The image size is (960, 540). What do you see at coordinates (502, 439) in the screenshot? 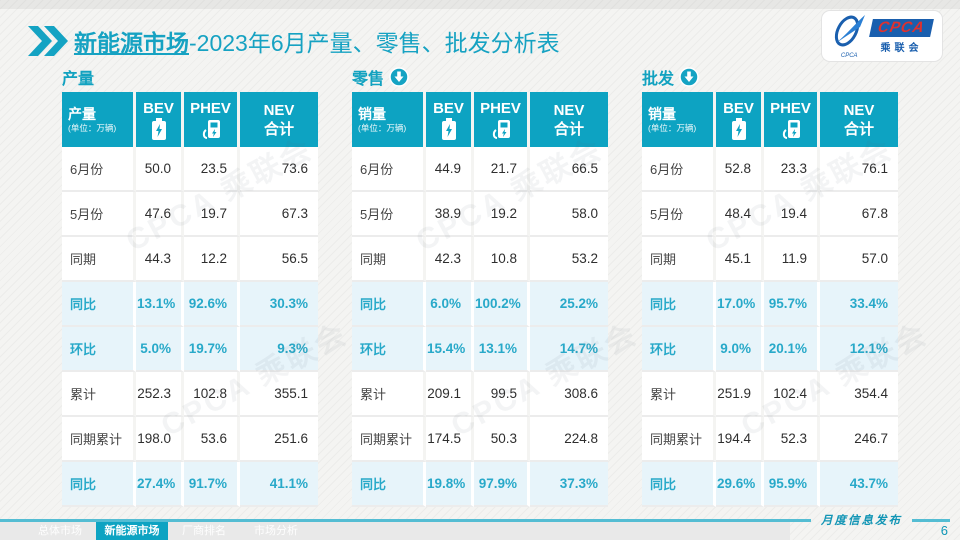
I see `cell-value: 50.3` at bounding box center [502, 439].